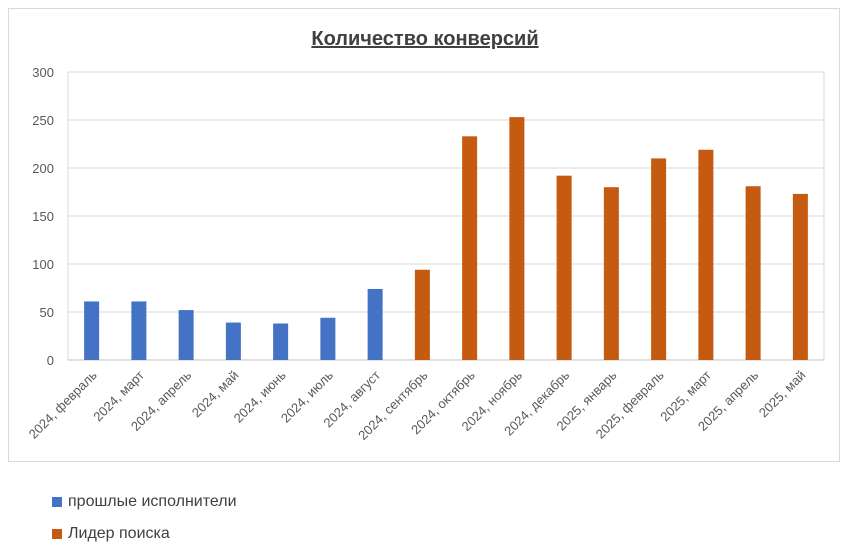 This screenshot has height=552, width=851. What do you see at coordinates (43, 168) in the screenshot?
I see `y-tick-label: 200` at bounding box center [43, 168].